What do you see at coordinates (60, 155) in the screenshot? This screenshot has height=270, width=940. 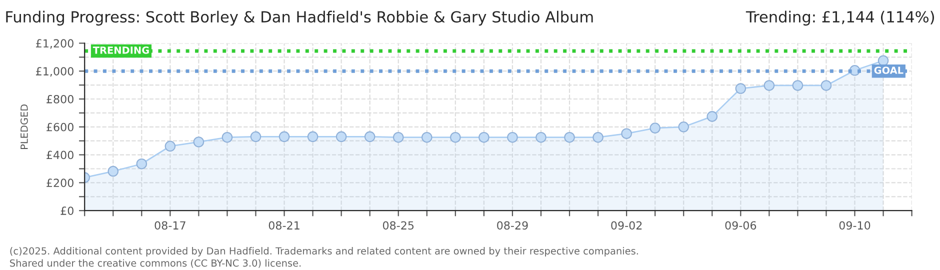 I see `y-tick-label: £400` at bounding box center [60, 155].